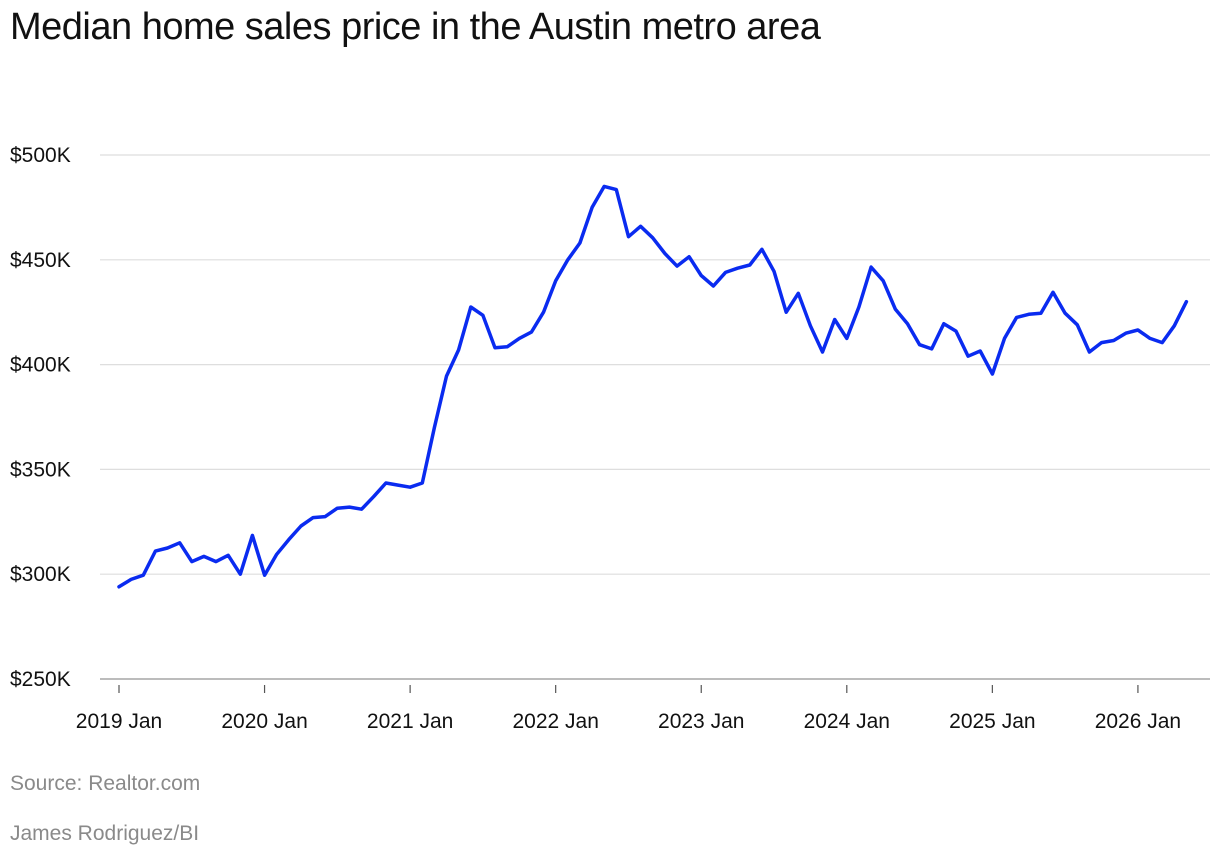 The height and width of the screenshot is (860, 1220). Describe the element at coordinates (40, 469) in the screenshot. I see `y-tick-label: $350K` at that location.